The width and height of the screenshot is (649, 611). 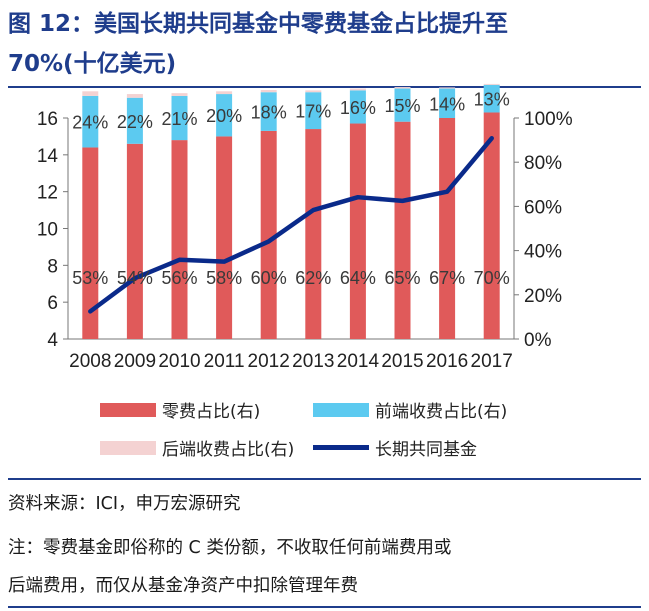 What do you see at coordinates (52, 303) in the screenshot?
I see `y-left-tick-label: 6` at bounding box center [52, 303].